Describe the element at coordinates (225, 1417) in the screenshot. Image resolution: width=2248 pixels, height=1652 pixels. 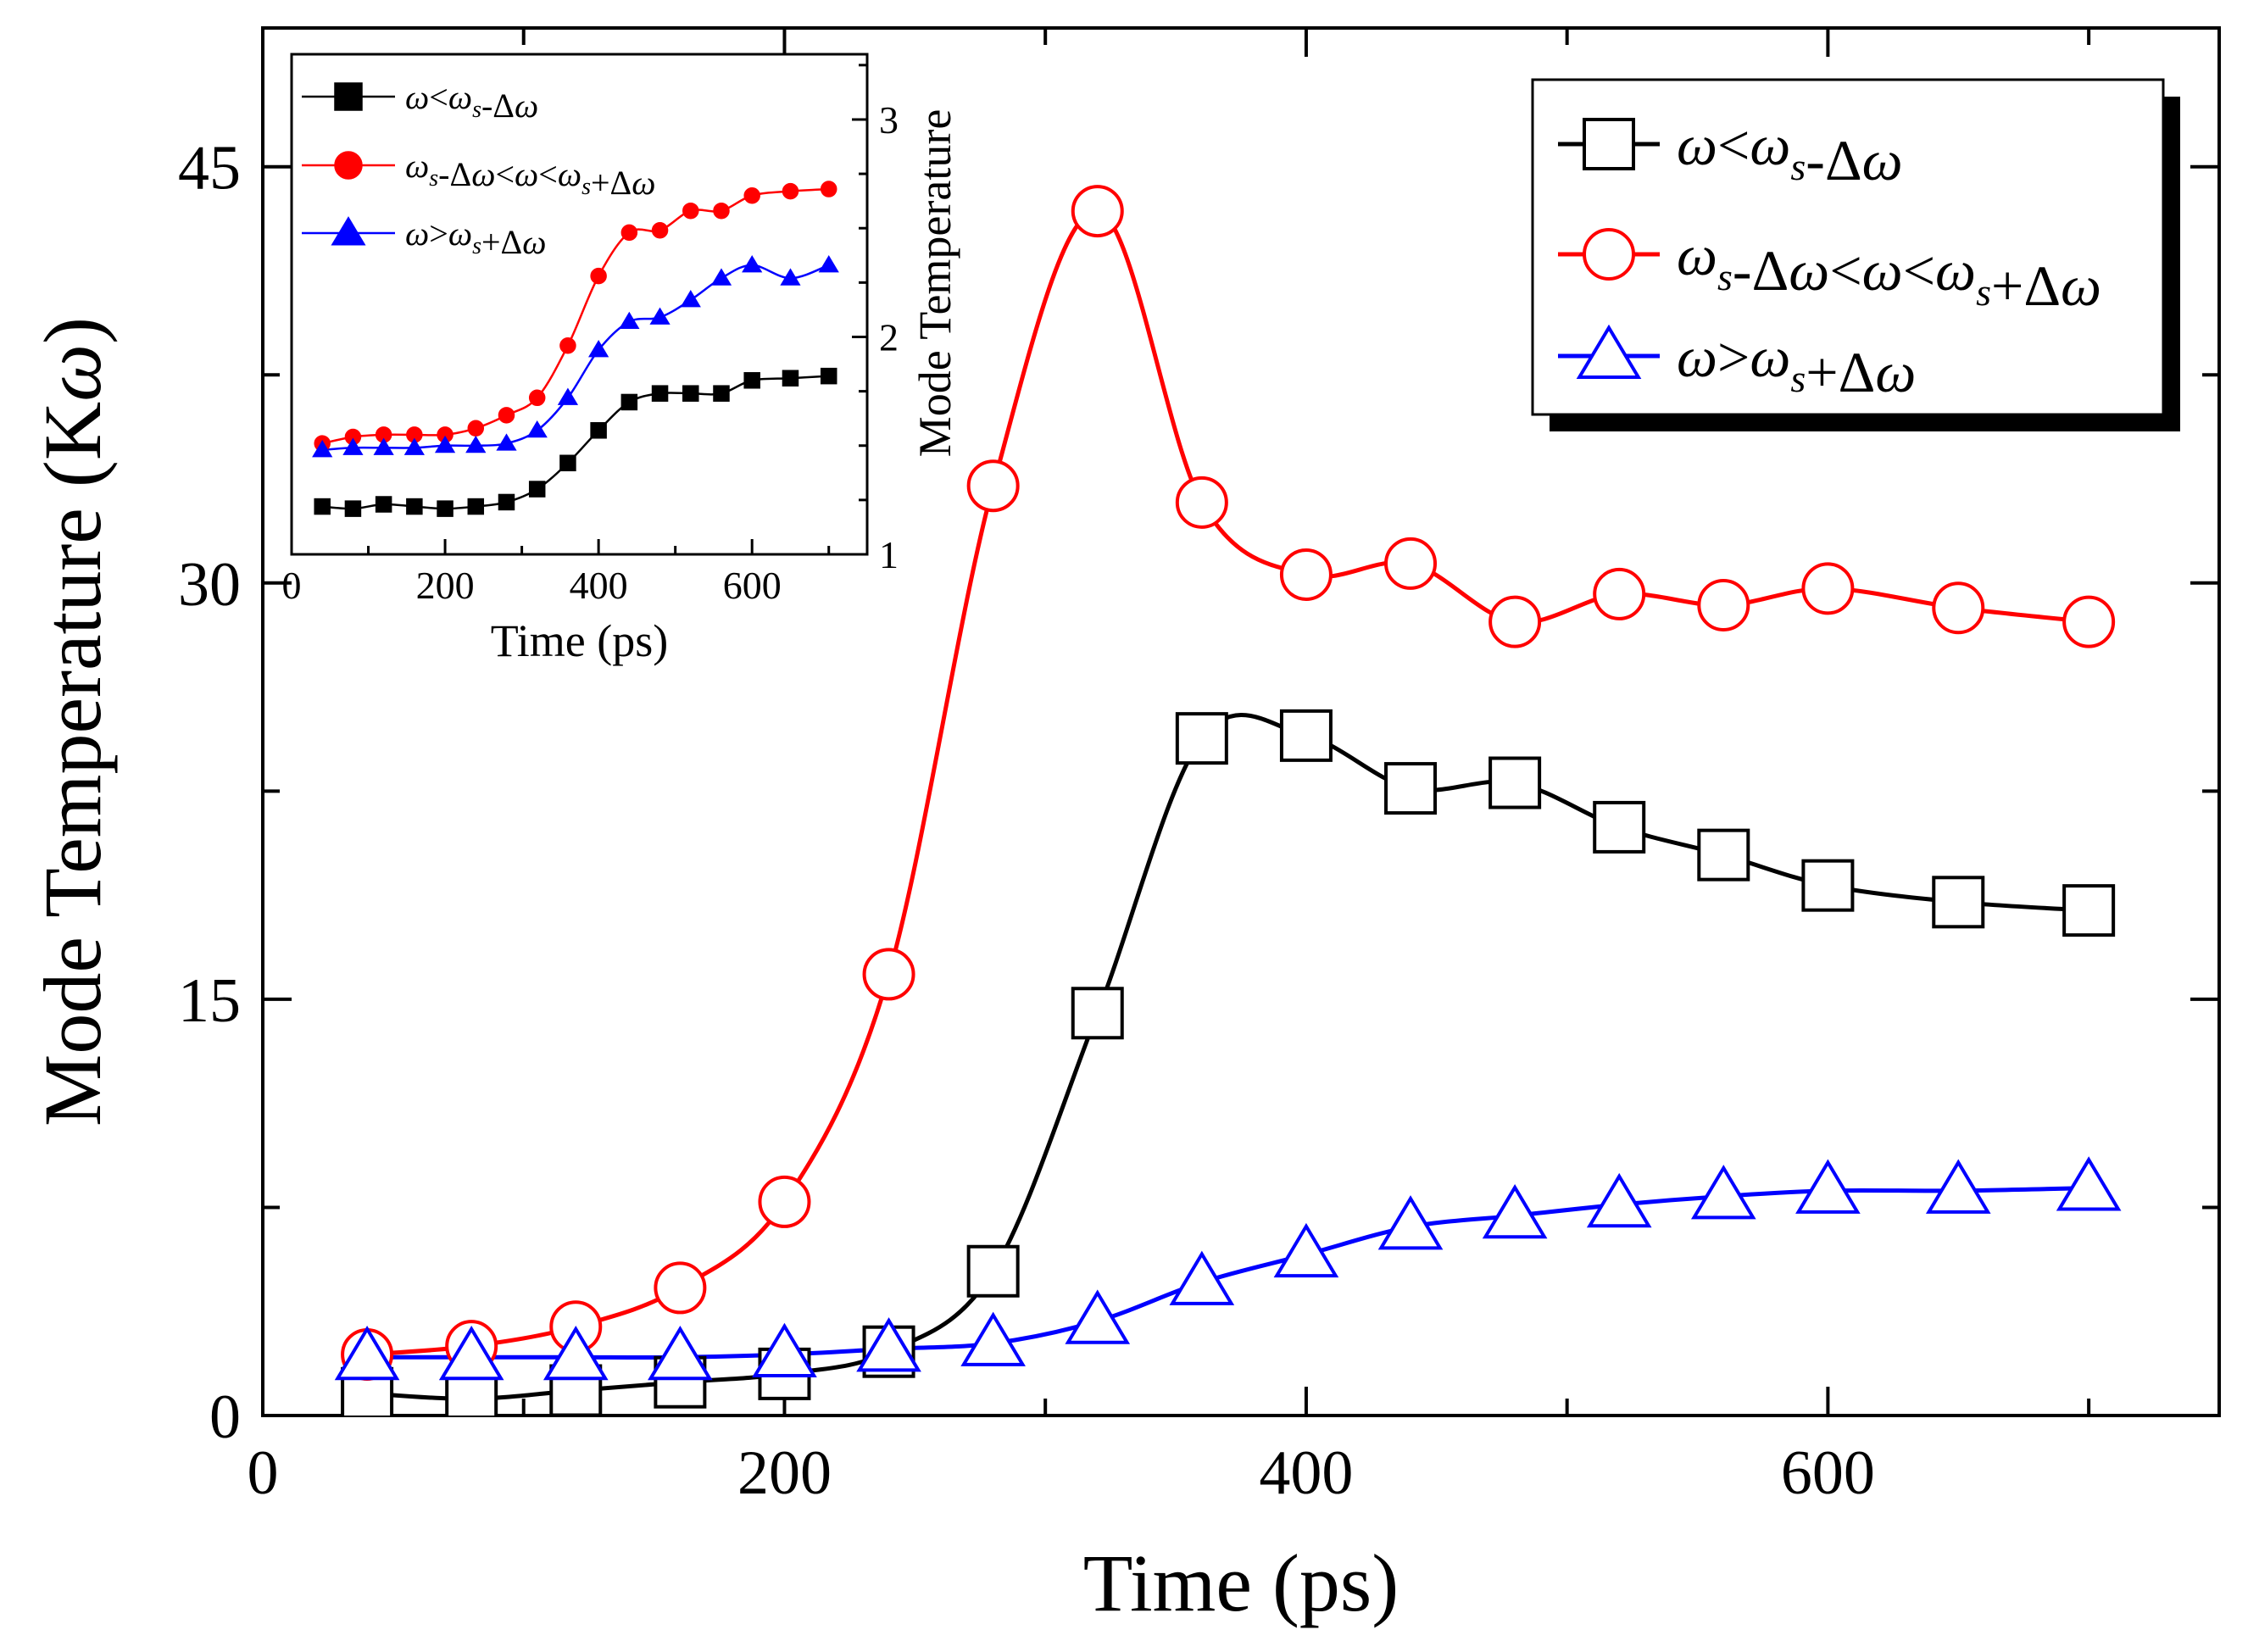
I see `main-y-tick-label: 0` at that location.